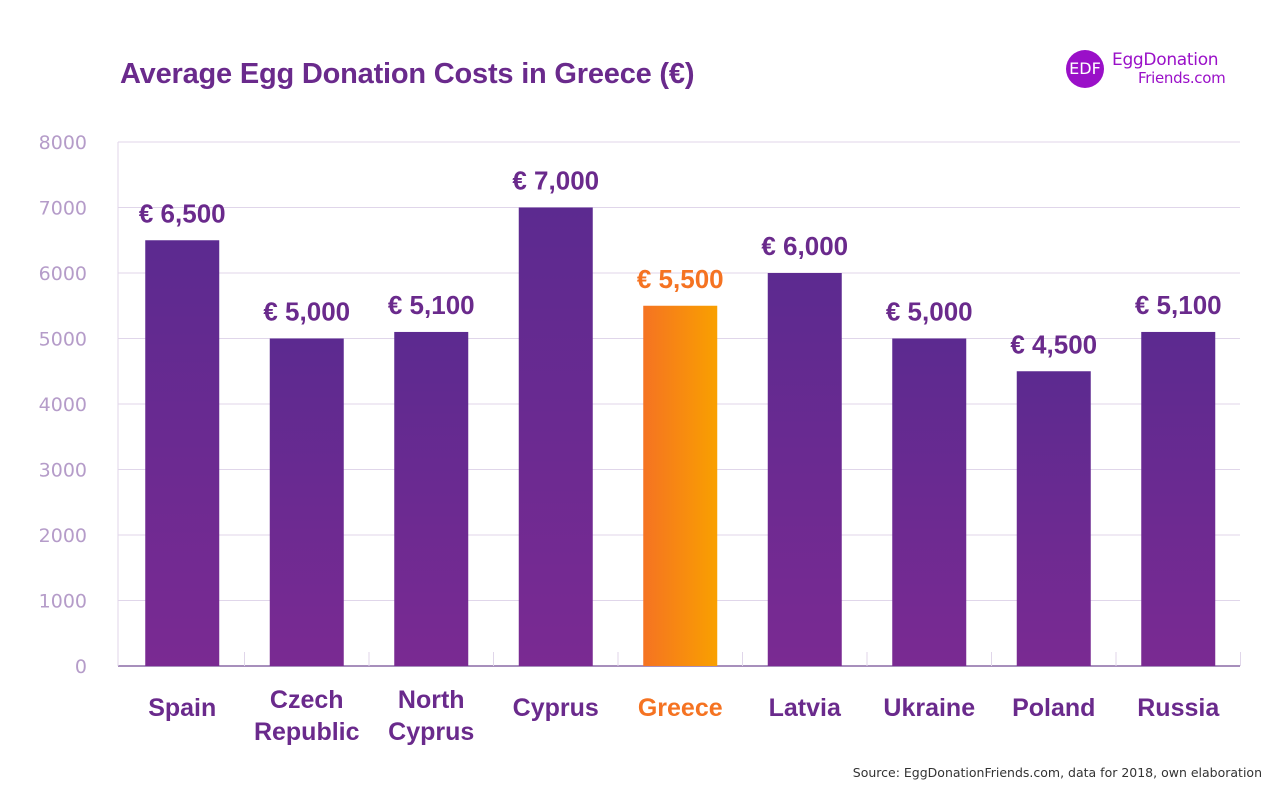 The height and width of the screenshot is (800, 1280). What do you see at coordinates (63, 602) in the screenshot?
I see `y-tick-label-1000: 1000` at bounding box center [63, 602].